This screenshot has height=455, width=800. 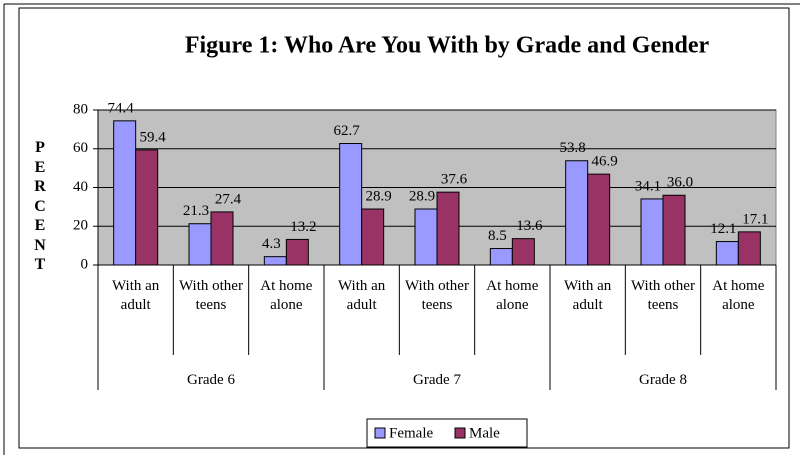 What do you see at coordinates (663, 380) in the screenshot?
I see `group-label: Grade 8` at bounding box center [663, 380].